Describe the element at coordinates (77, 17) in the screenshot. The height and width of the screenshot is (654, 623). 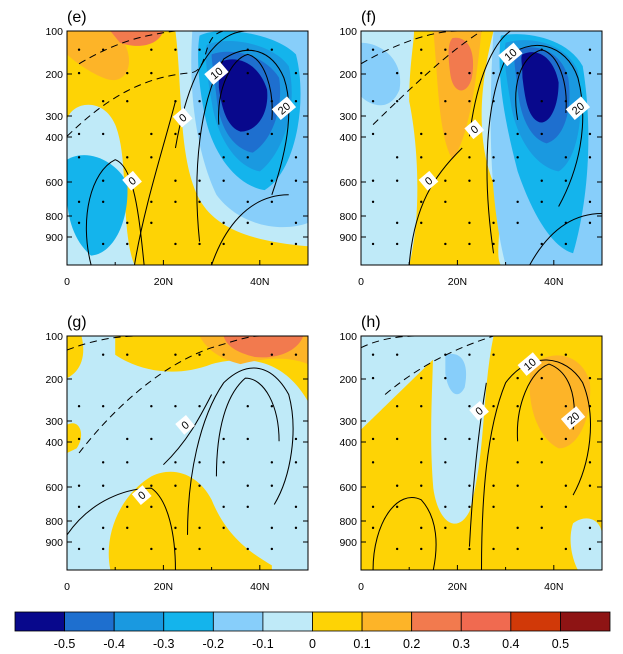
I see `panel-label: (e)` at that location.